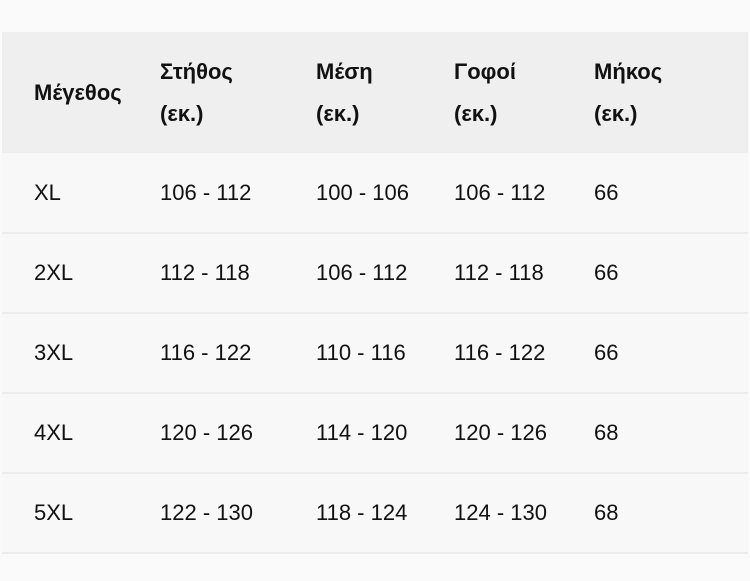 The width and height of the screenshot is (750, 581). I want to click on table-row: XL 106 - 112 100 - 106 106 - 112 66, so click(375, 193).